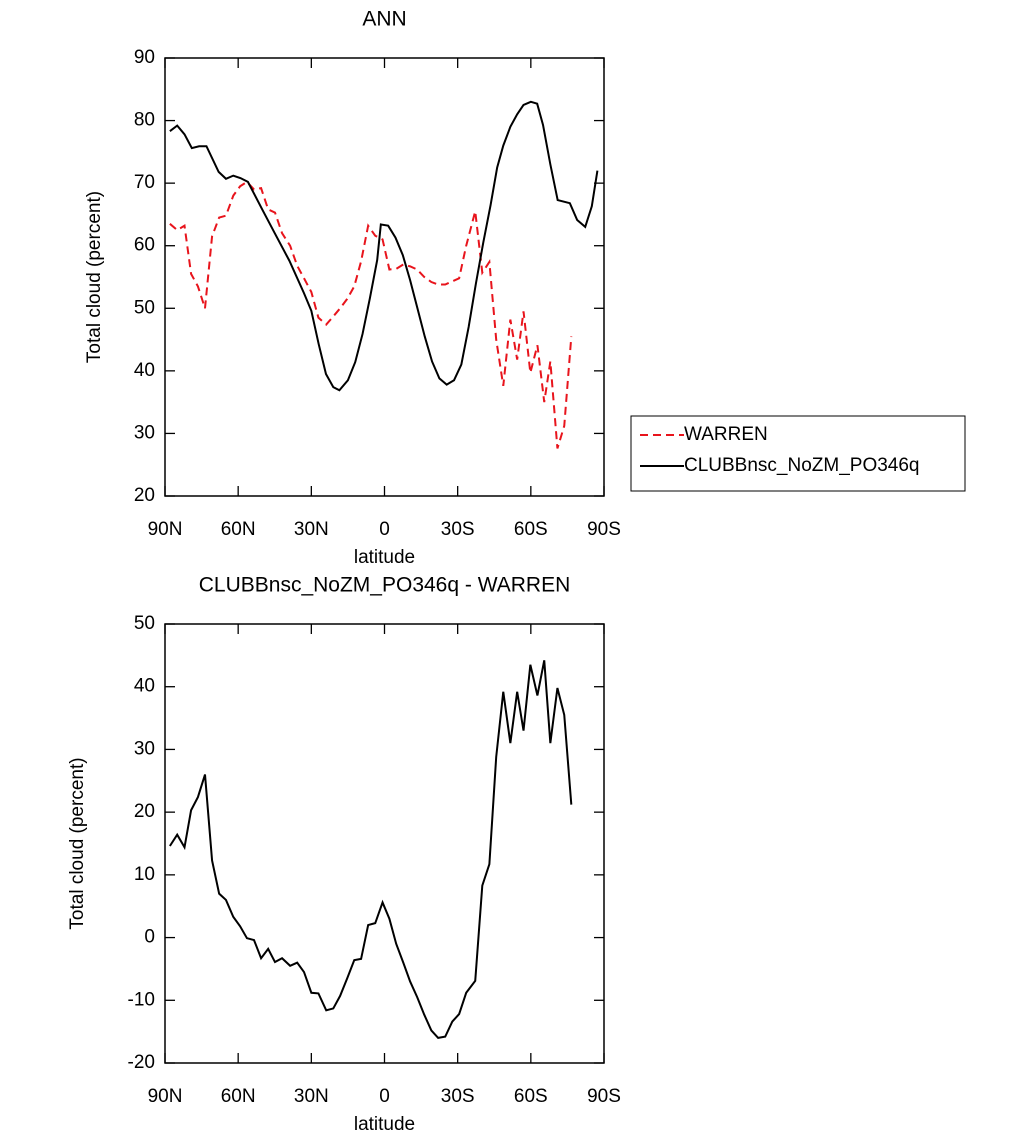  What do you see at coordinates (149, 937) in the screenshot?
I see `y-tick-label: 0` at bounding box center [149, 937].